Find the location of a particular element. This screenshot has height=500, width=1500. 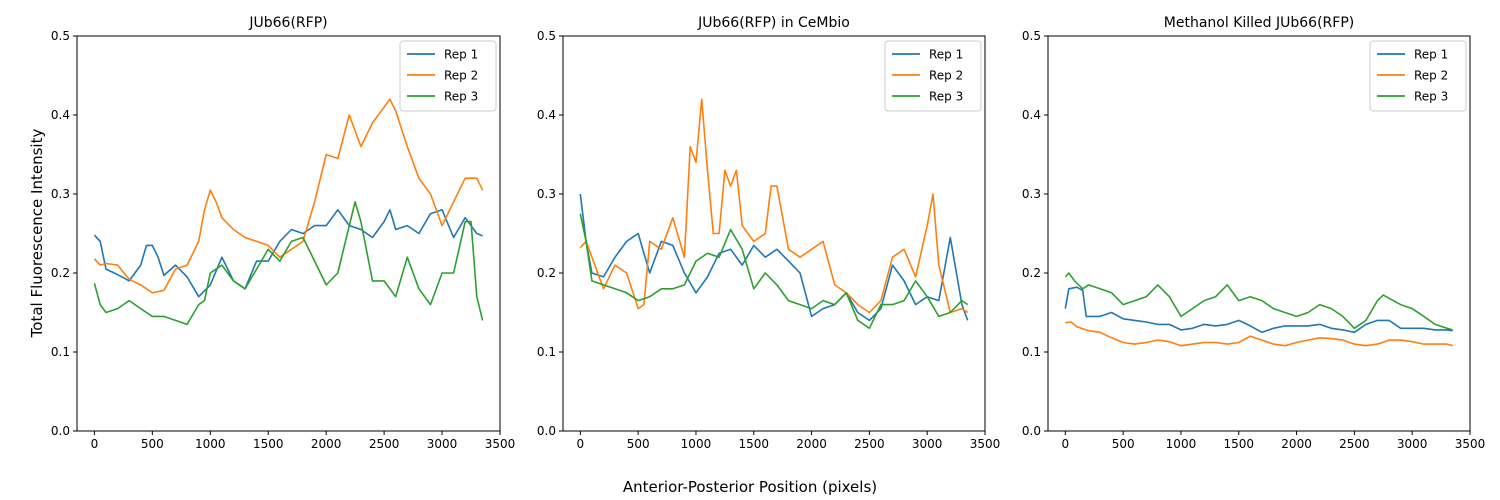

y-axis-label: Total Fluorescence Intensity is located at coordinates (37, 234).